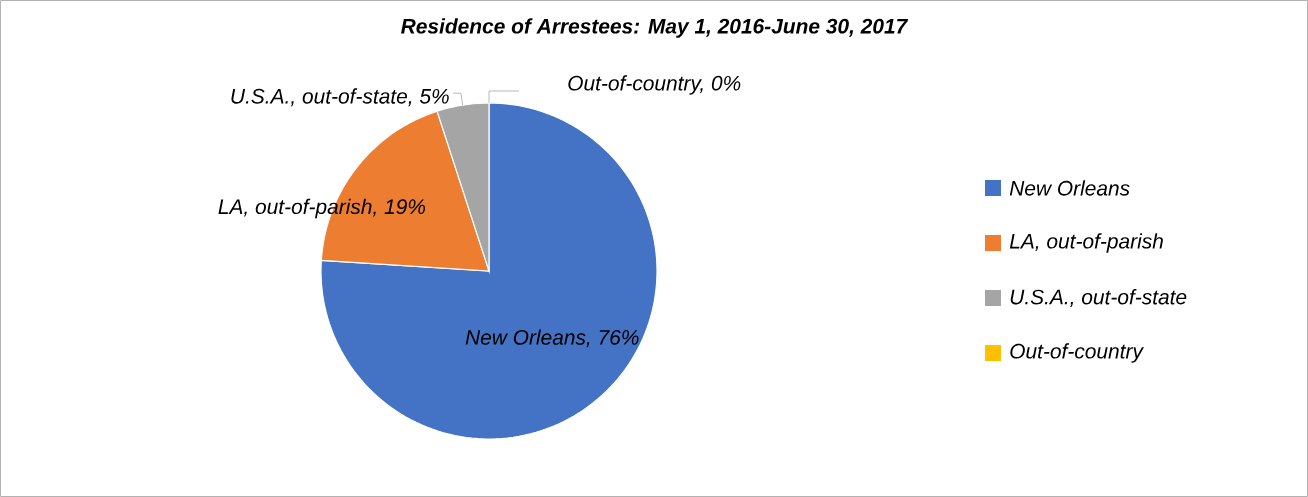 This screenshot has width=1308, height=497. What do you see at coordinates (340, 97) in the screenshot?
I see `data-label: U.S.A., out-of-state, 5%` at bounding box center [340, 97].